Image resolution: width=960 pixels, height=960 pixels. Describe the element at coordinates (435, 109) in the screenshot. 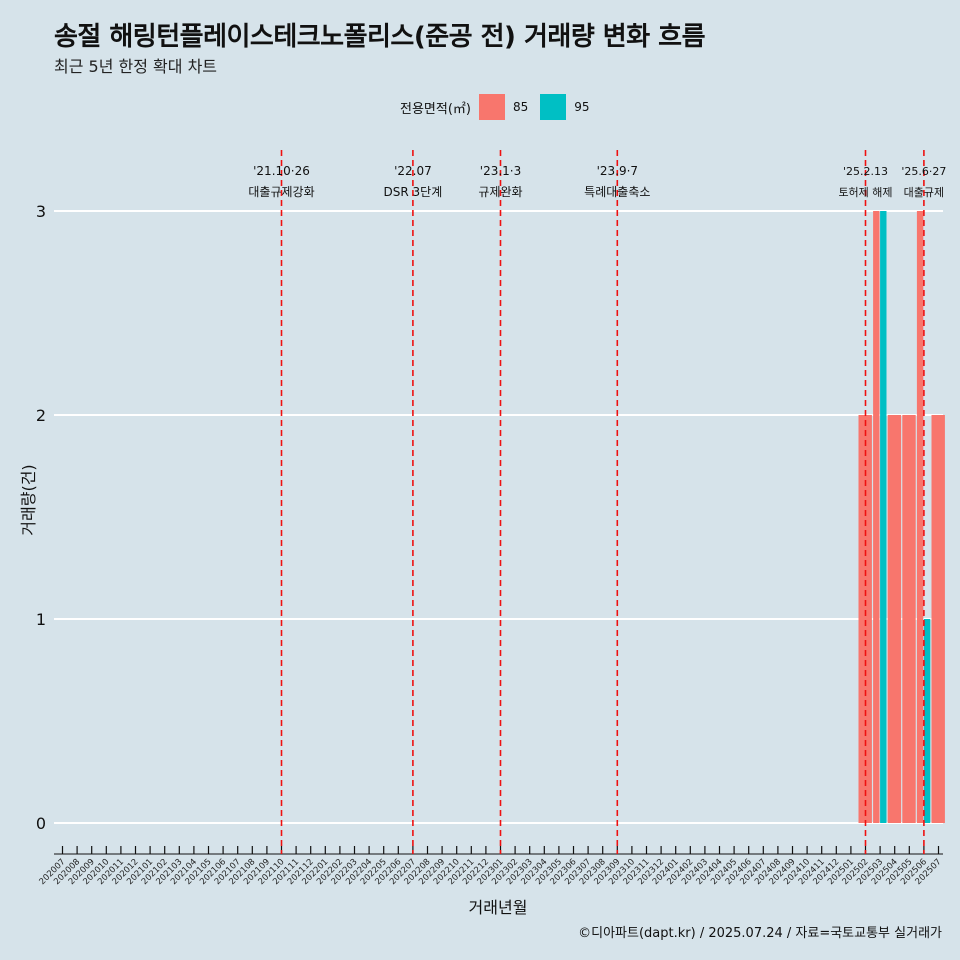

I see `legend-title: 전용면적(㎡)` at that location.